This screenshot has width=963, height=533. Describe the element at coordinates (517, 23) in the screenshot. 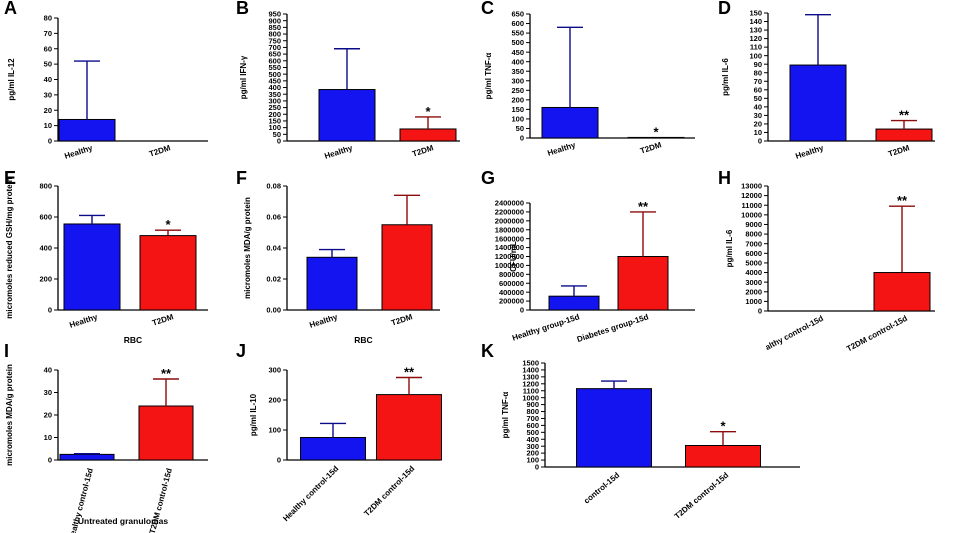

I see `y-tick-label-C: 600` at that location.